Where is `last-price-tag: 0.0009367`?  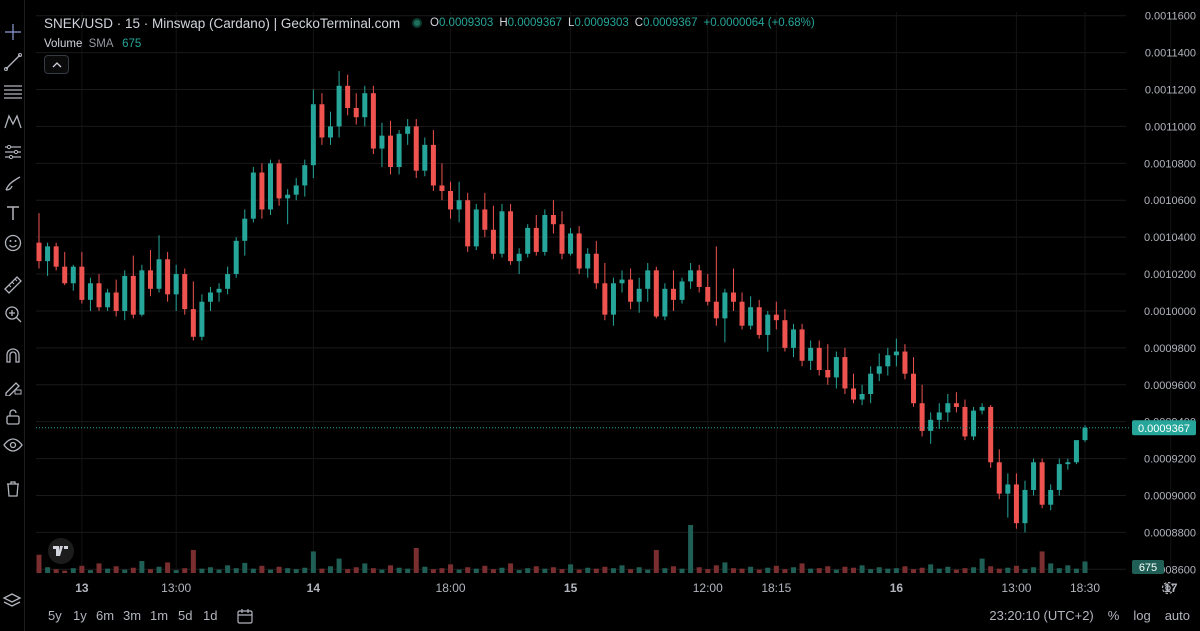
last-price-tag: 0.0009367 is located at coordinates (1164, 428).